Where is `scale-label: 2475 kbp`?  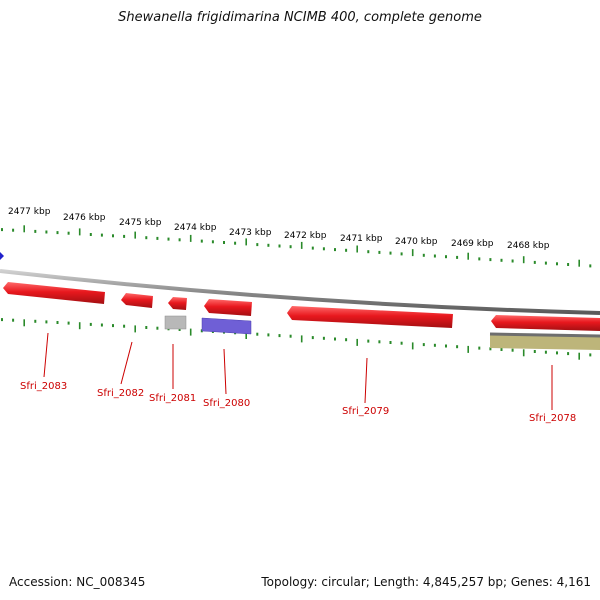 scale-label: 2475 kbp is located at coordinates (140, 223).